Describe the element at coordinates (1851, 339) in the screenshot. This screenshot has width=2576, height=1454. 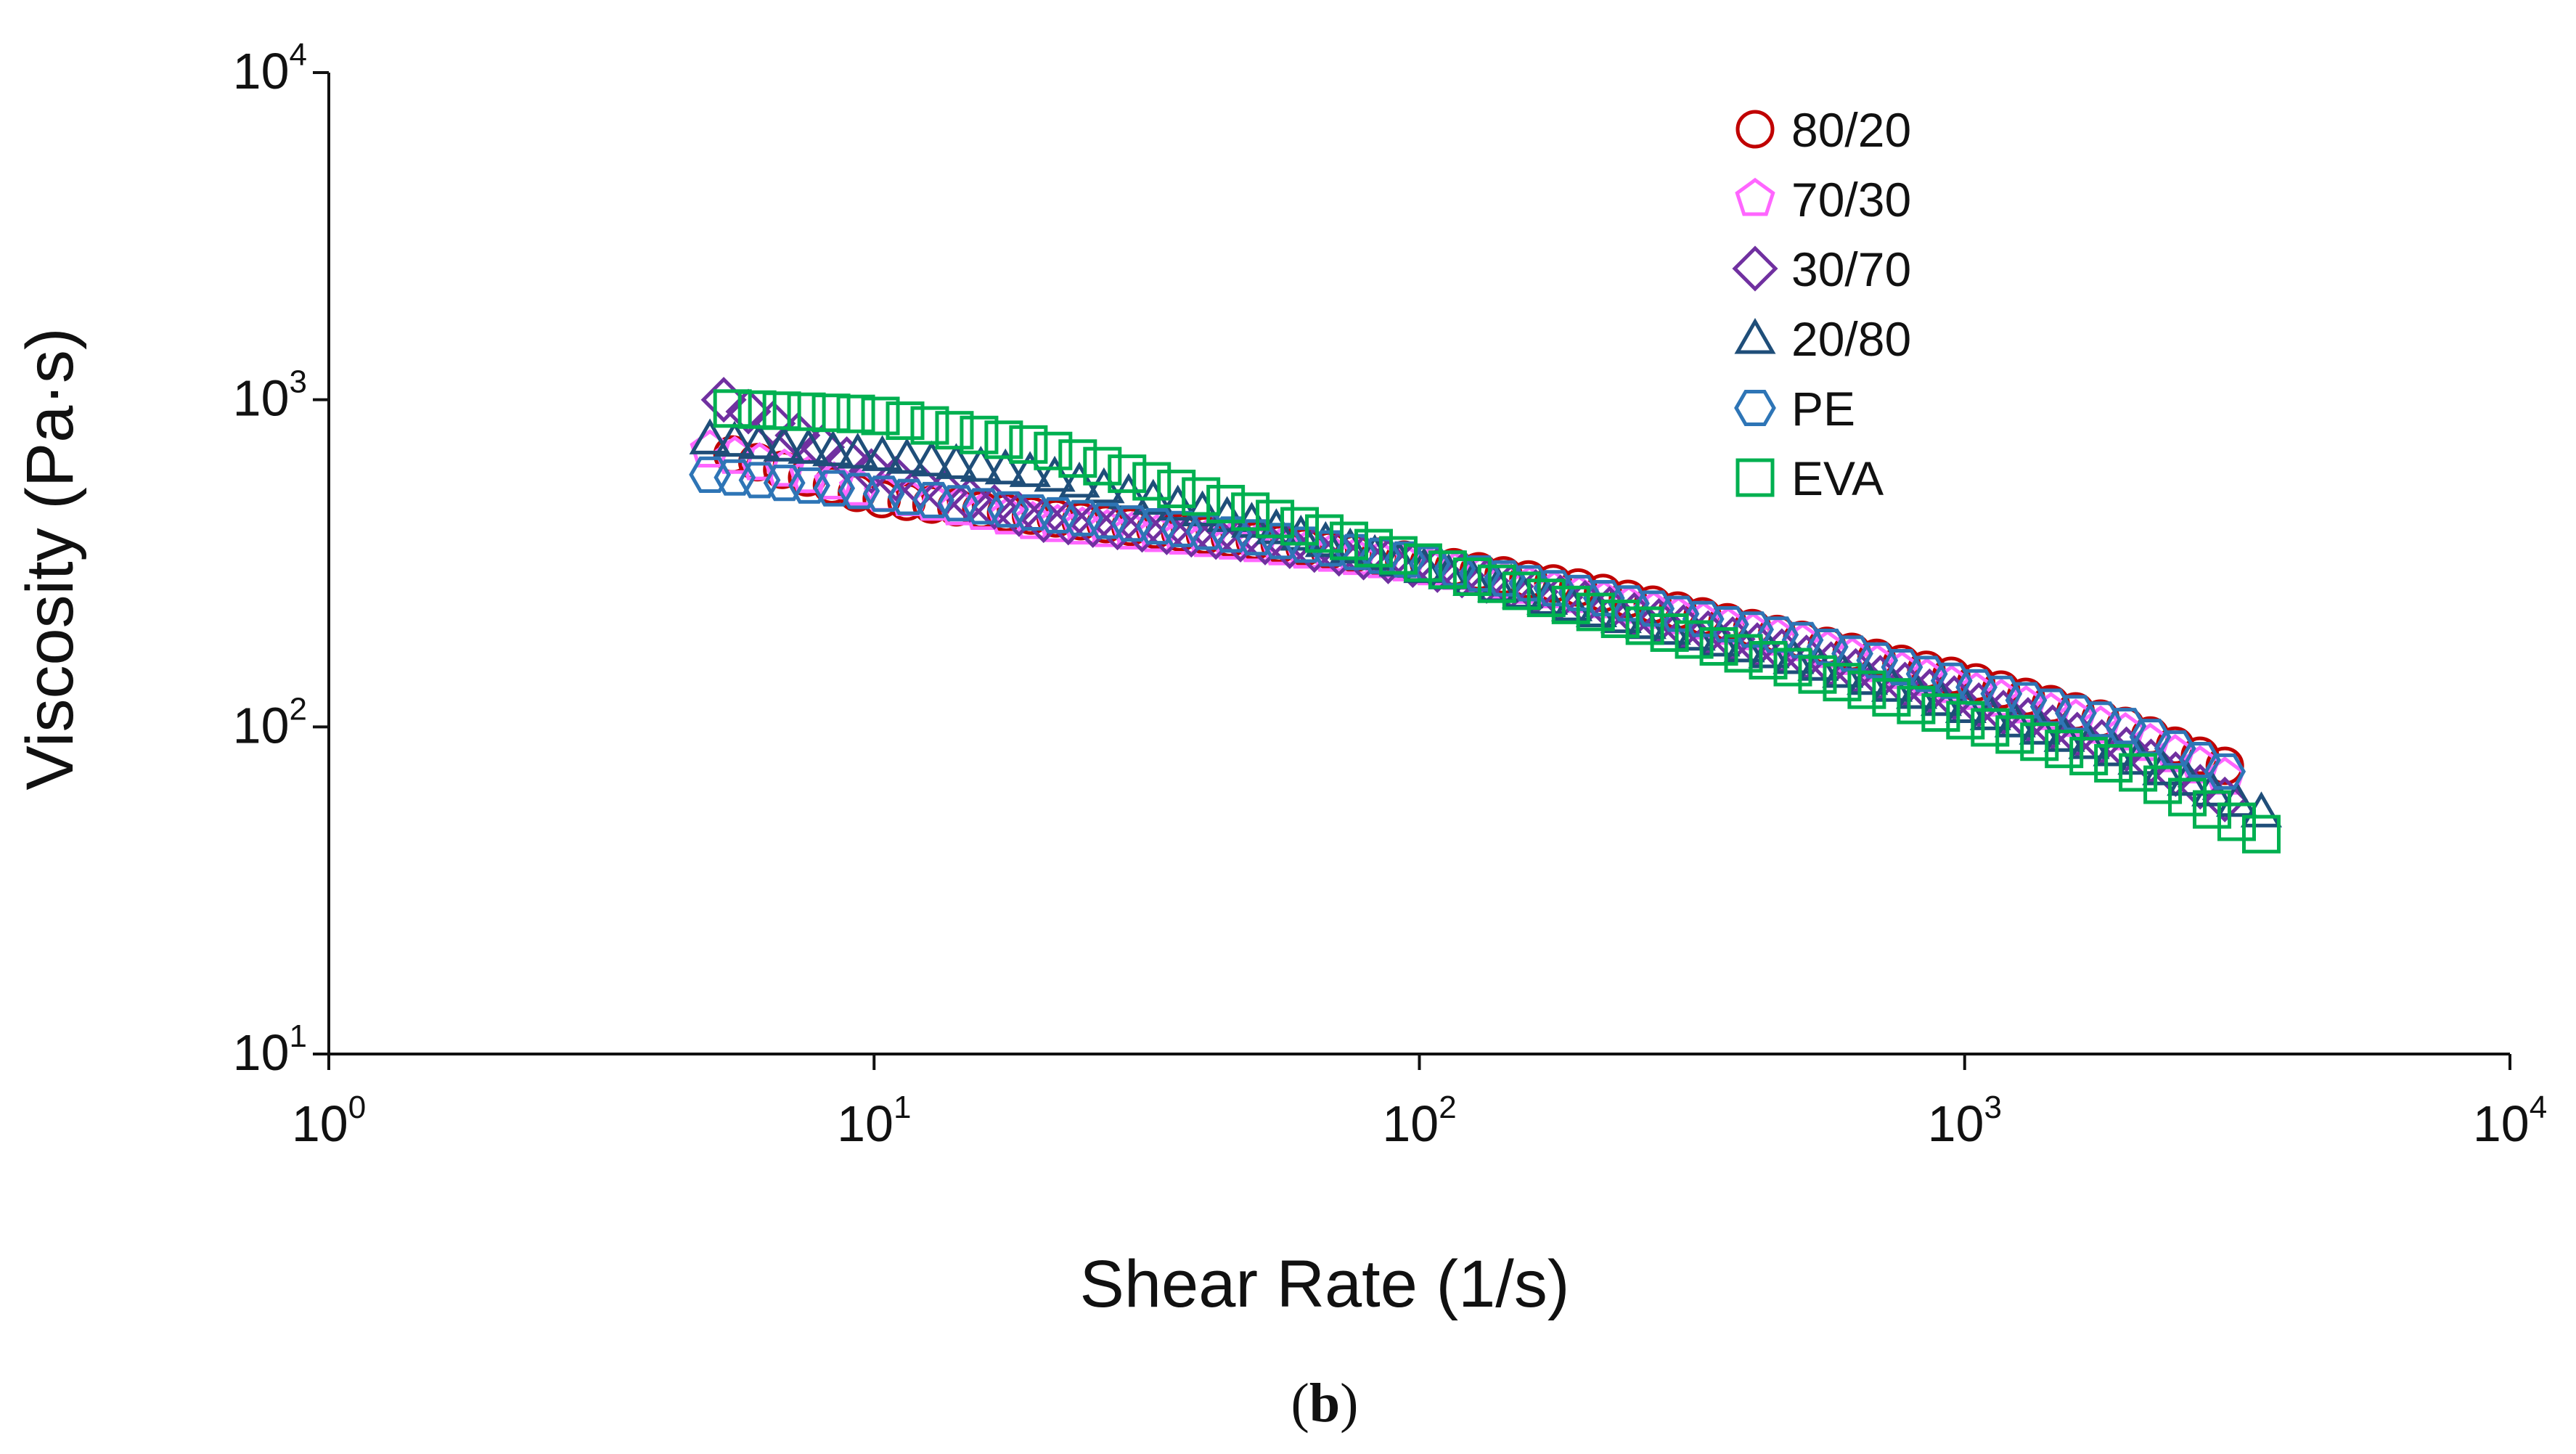
I see `legend-label: 20/80` at that location.